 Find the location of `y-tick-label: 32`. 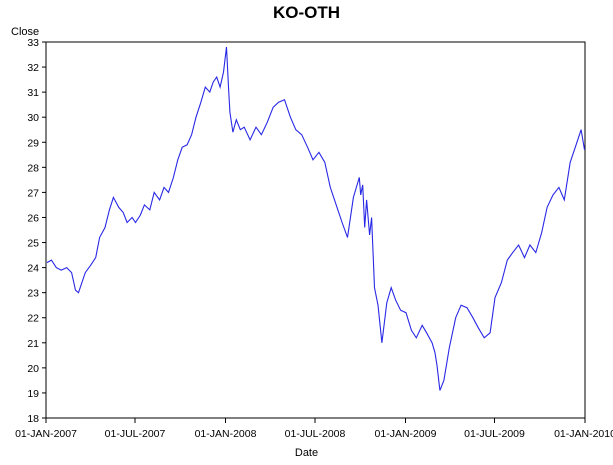

y-tick-label: 32 is located at coordinates (33, 68).